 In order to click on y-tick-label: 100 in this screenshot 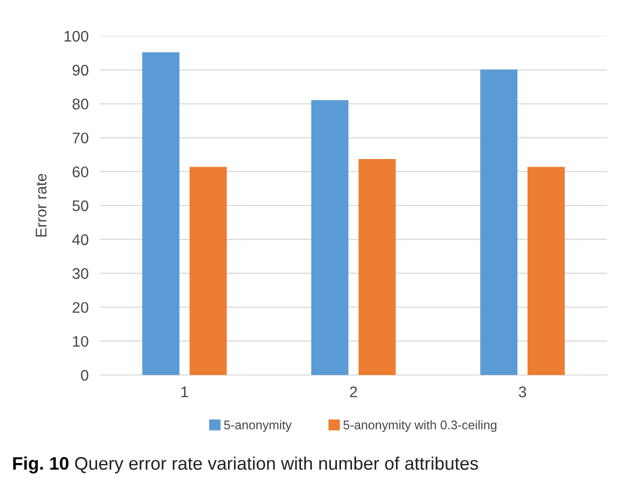, I will do `click(76, 36)`.